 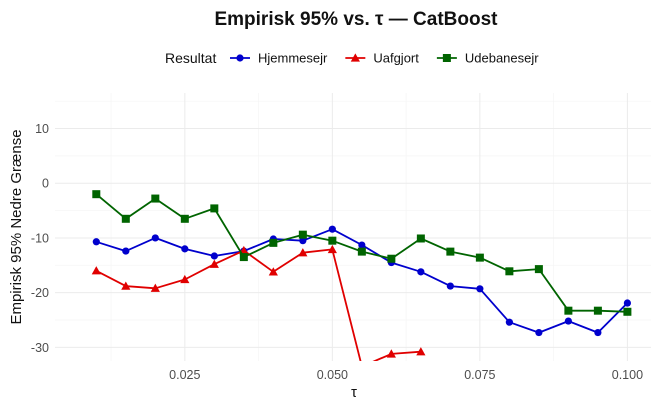 I want to click on legend-item-uafgjort: Uafgjort, so click(x=382, y=58).